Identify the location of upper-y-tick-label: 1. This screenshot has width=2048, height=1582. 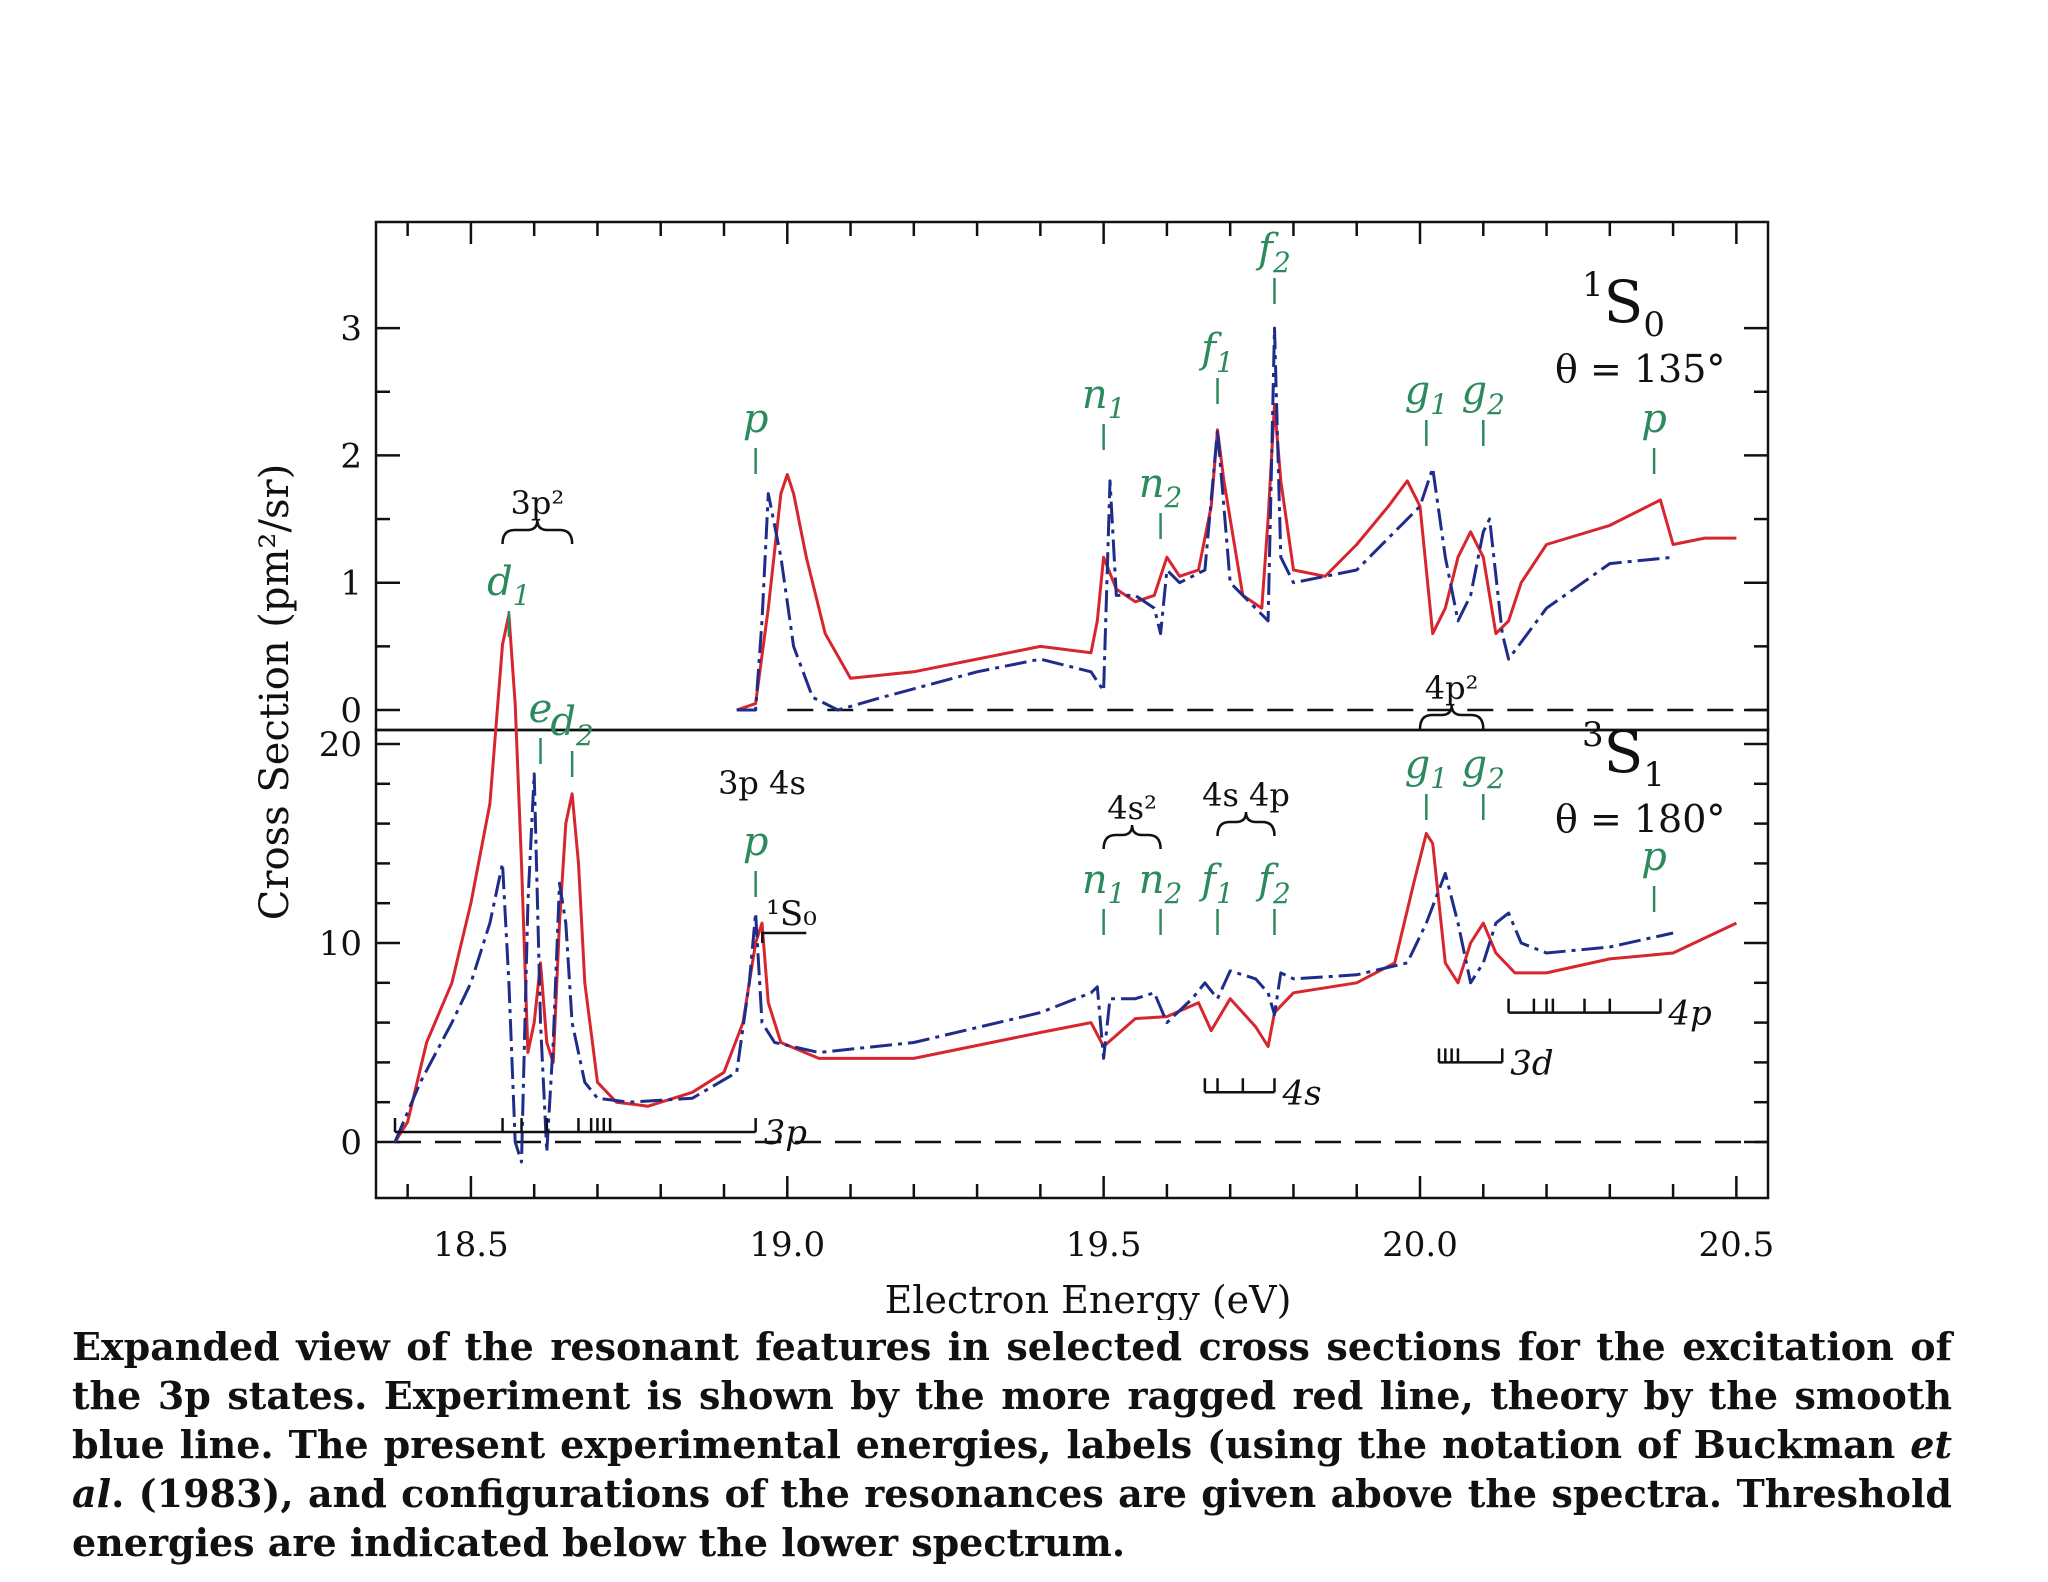
(351, 584).